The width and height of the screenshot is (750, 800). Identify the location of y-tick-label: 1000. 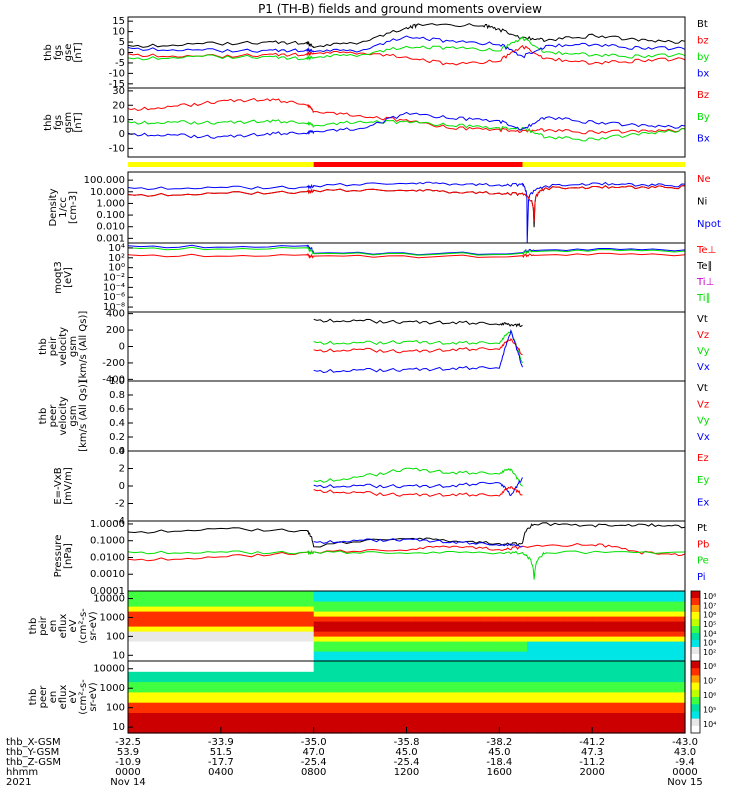
(112, 688).